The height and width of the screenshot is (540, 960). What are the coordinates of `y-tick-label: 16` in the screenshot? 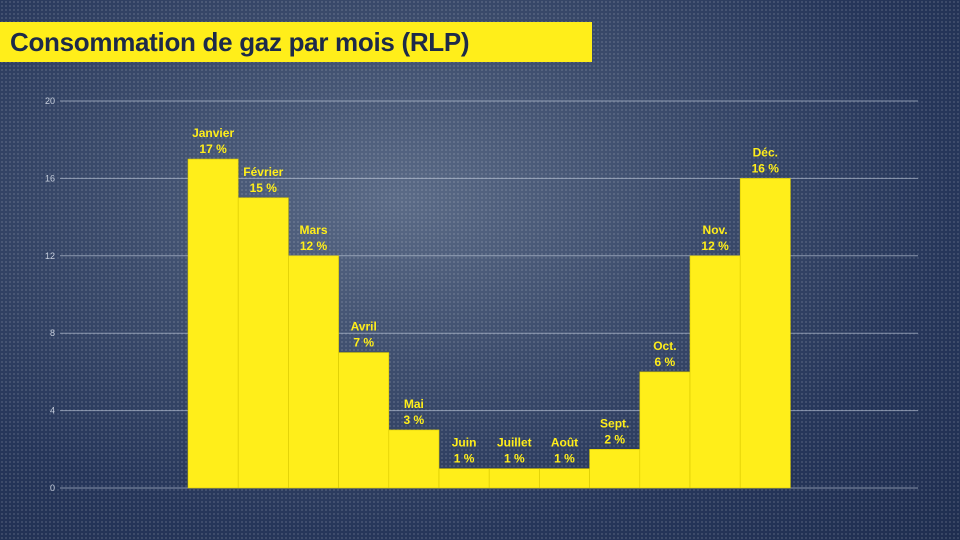 It's located at (50, 178).